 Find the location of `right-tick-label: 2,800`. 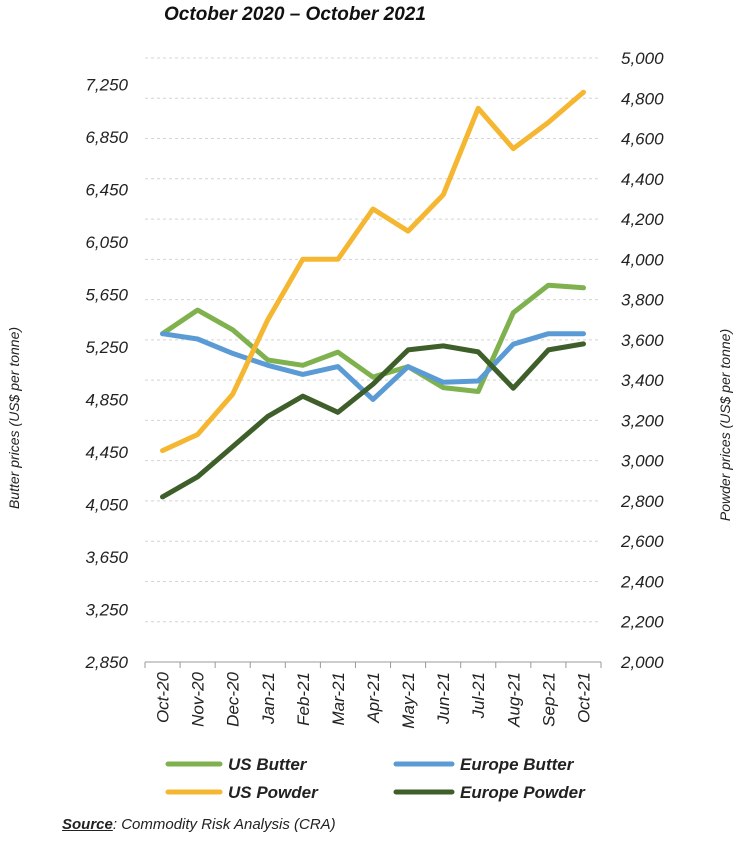

right-tick-label: 2,800 is located at coordinates (642, 501).